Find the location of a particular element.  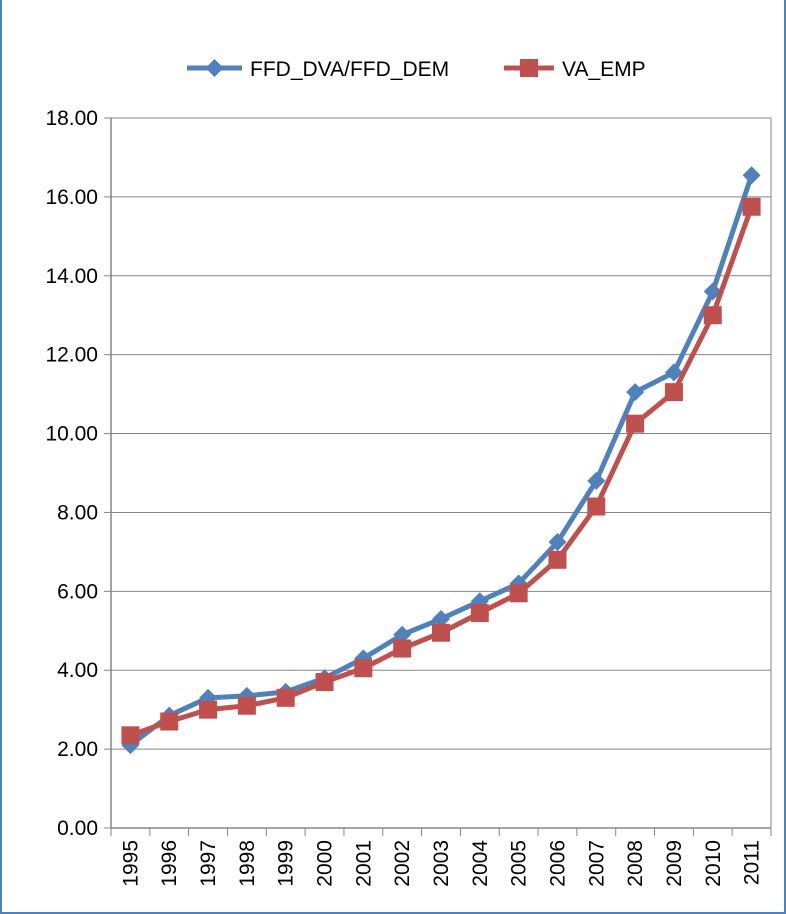

y-tick-label-3: 6.00 is located at coordinates (77, 591).